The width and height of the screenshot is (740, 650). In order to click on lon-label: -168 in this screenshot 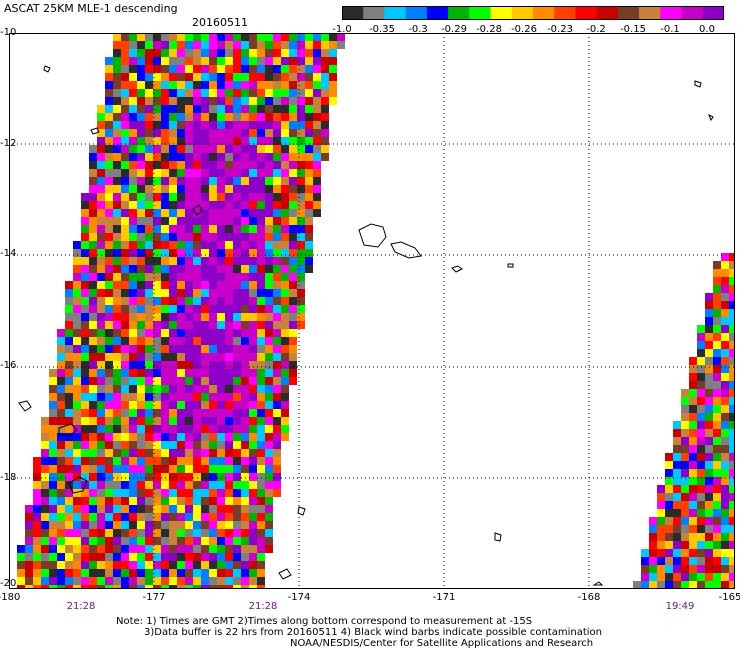, I will do `click(589, 597)`.